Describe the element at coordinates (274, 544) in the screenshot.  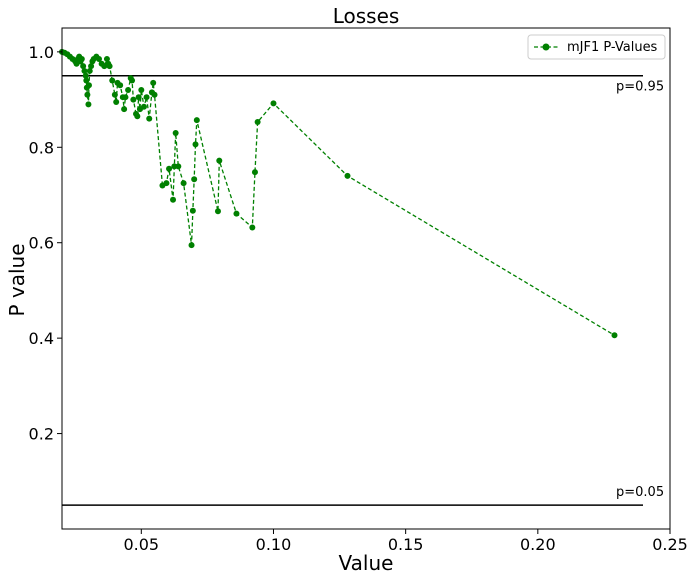
I see `x-tick-label: 0.10` at that location.